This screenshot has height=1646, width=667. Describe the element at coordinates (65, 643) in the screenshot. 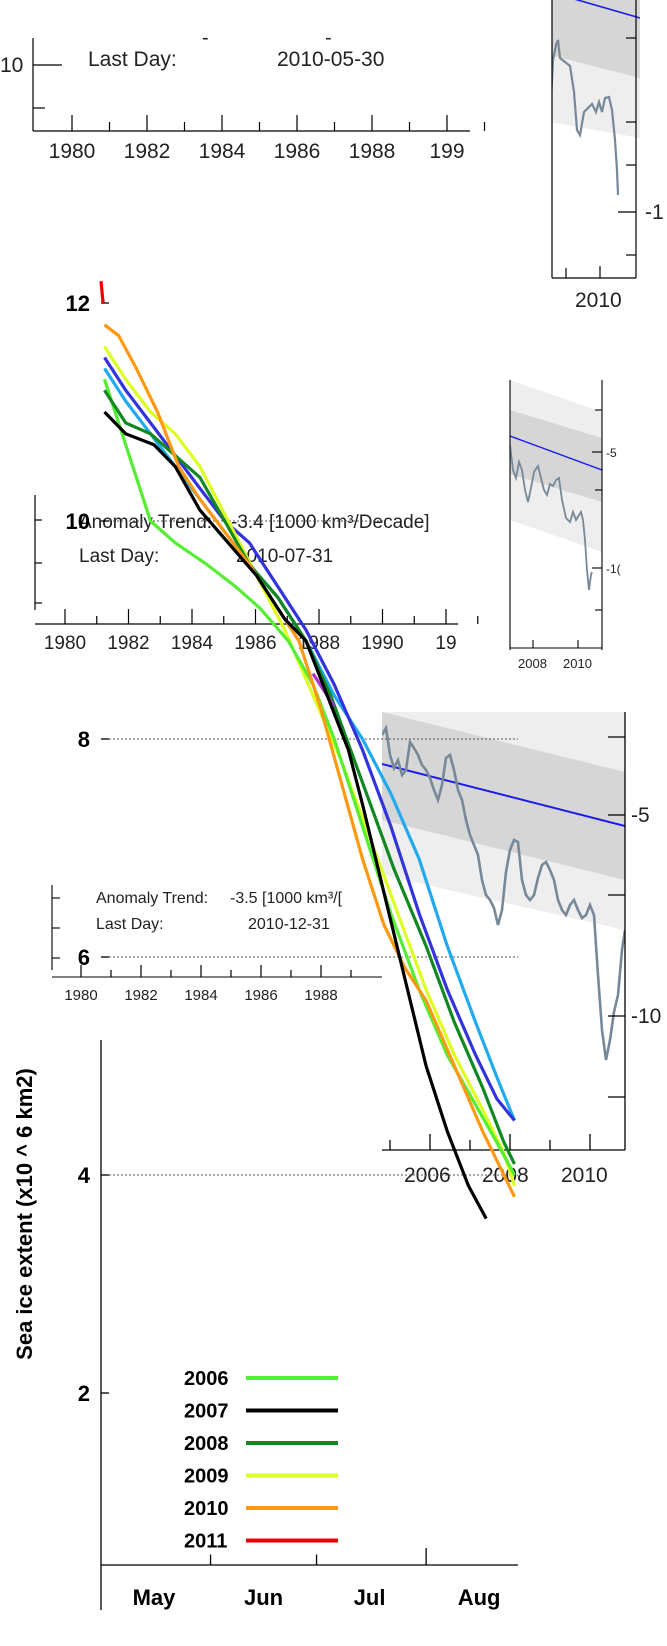

I see `panel2-x-tick-label: 1980` at that location.